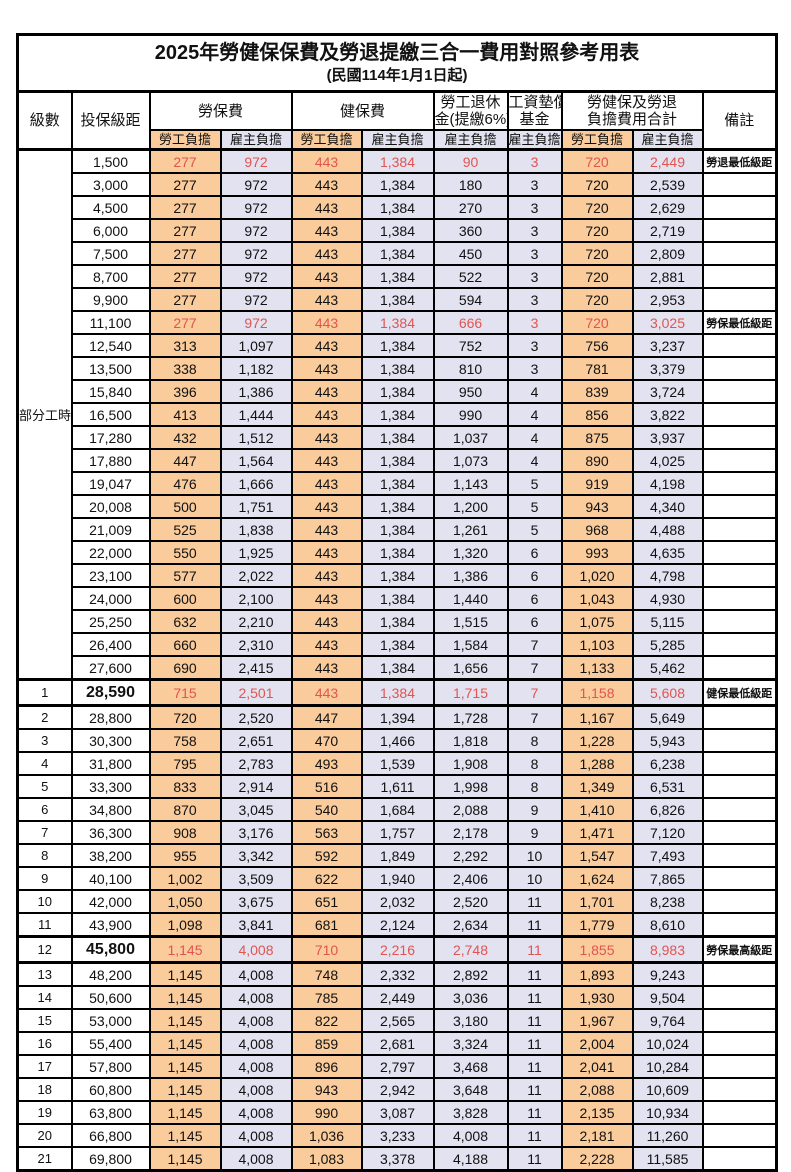  What do you see at coordinates (256, 621) in the screenshot?
I see `fee-cell: 2,210` at bounding box center [256, 621].